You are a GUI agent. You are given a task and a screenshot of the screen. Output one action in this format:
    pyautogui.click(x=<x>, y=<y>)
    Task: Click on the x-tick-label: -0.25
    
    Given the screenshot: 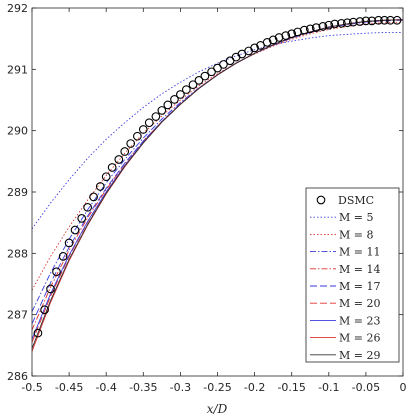 What is the action you would take?
    pyautogui.click(x=217, y=387)
    